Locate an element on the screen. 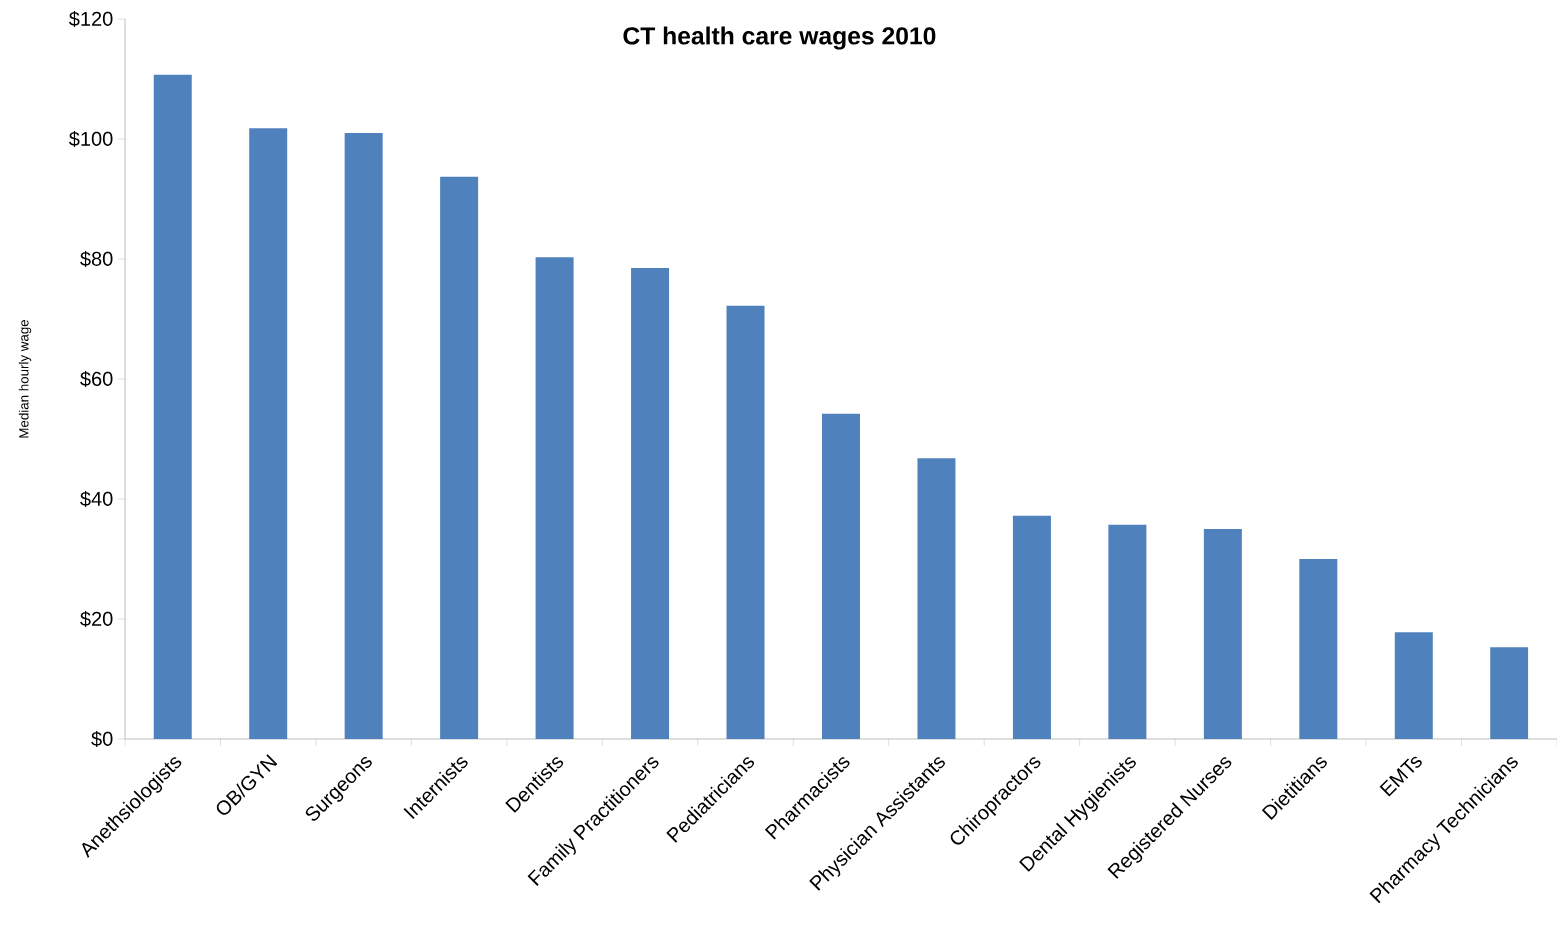 The width and height of the screenshot is (1557, 944). y-tick-label: $100 is located at coordinates (91, 139).